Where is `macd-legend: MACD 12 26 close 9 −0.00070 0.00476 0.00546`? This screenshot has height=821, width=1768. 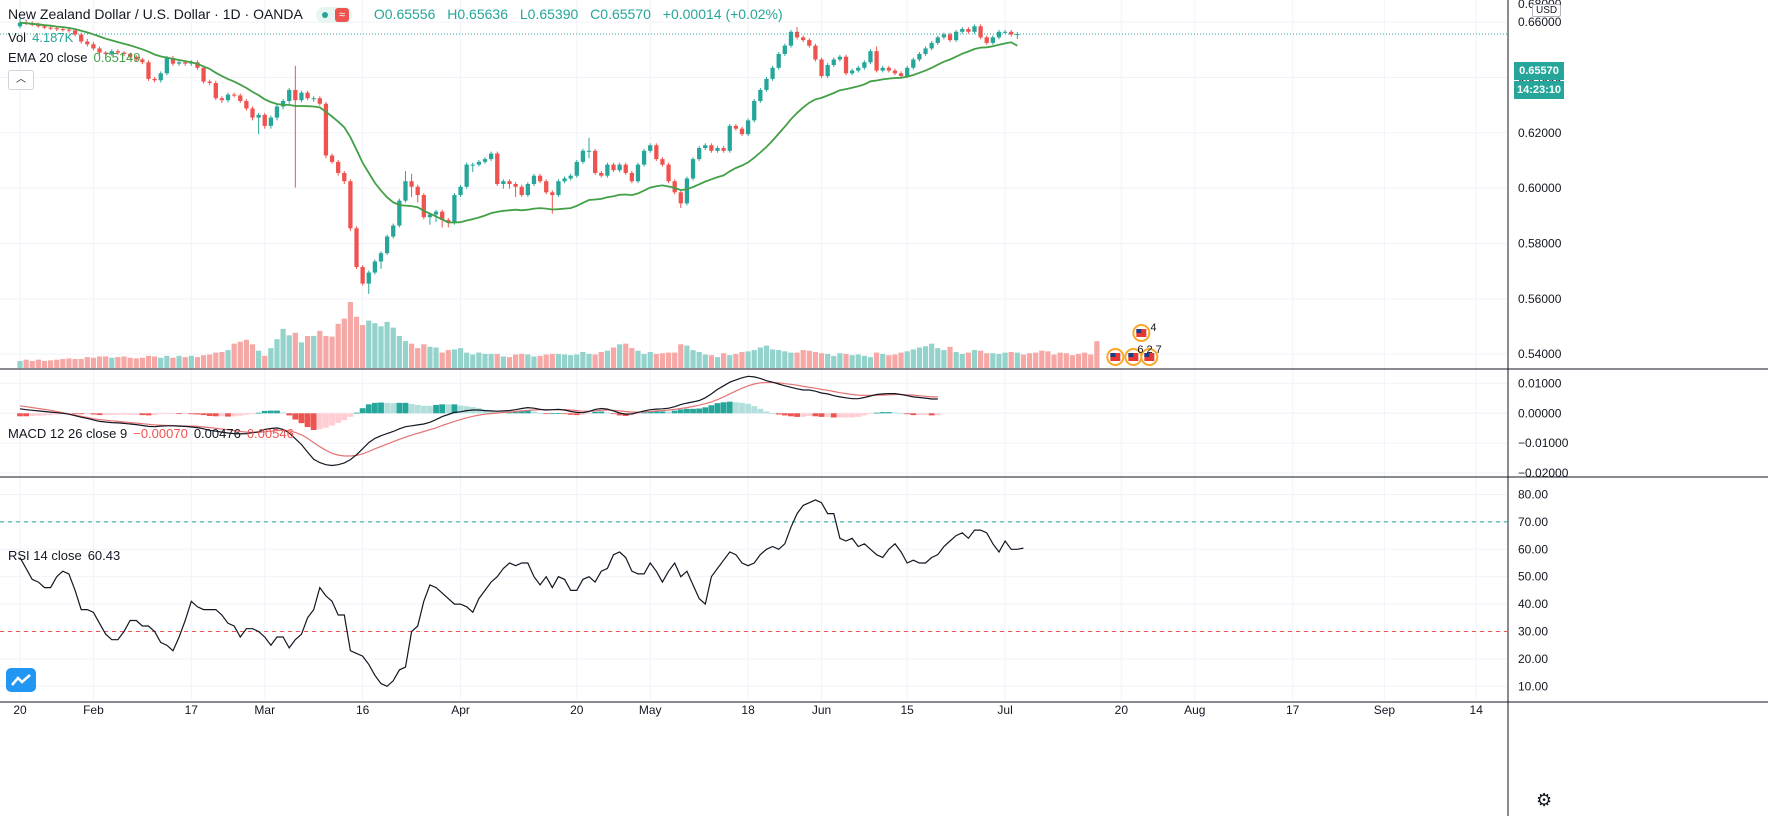
macd-legend: MACD 12 26 close 9 −0.00070 0.00476 0.00546 is located at coordinates (151, 433).